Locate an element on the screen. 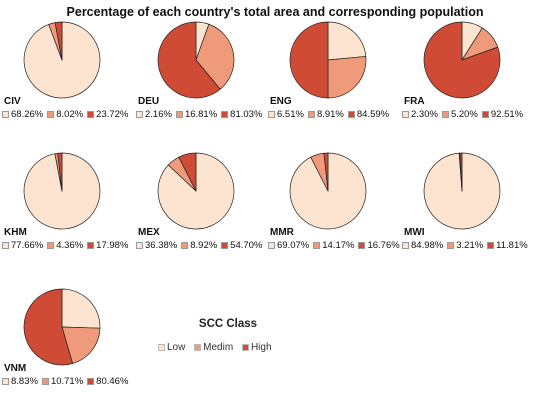 The width and height of the screenshot is (550, 408). value-item-high: 11.81% is located at coordinates (507, 245).